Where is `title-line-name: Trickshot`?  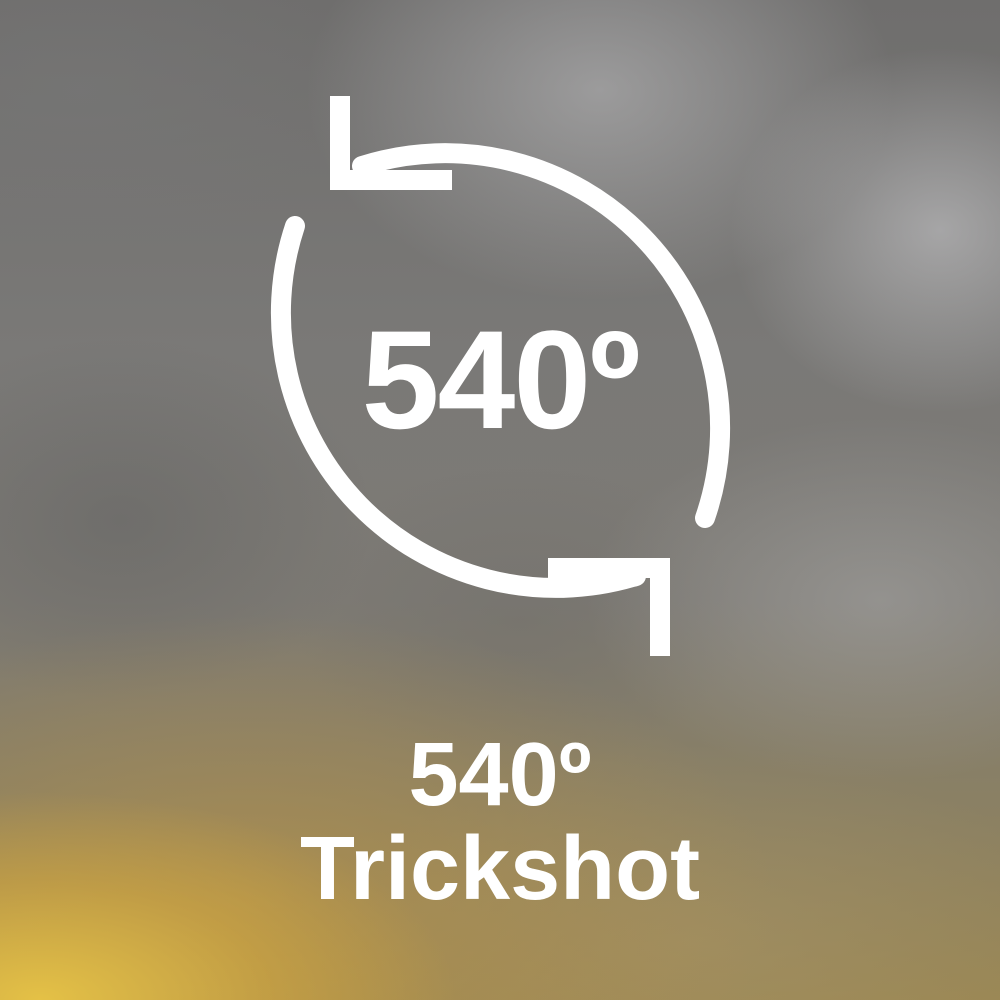
title-line-name: Trickshot is located at coordinates (500, 869).